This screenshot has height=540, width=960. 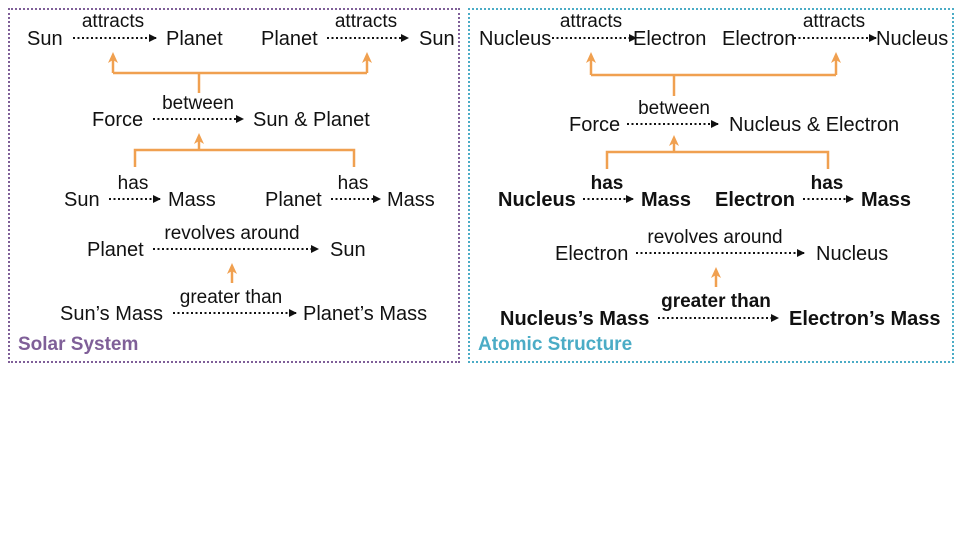 What do you see at coordinates (411, 200) in the screenshot?
I see `solar-mass2-object: Mass` at bounding box center [411, 200].